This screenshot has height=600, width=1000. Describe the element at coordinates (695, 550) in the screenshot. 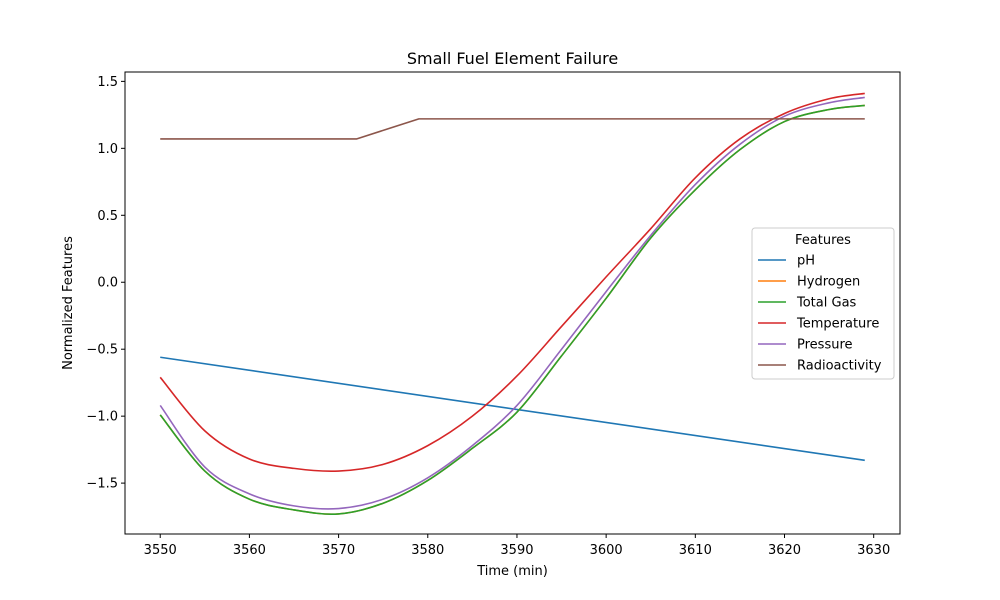

I see `x-tick-label: 3610` at that location.